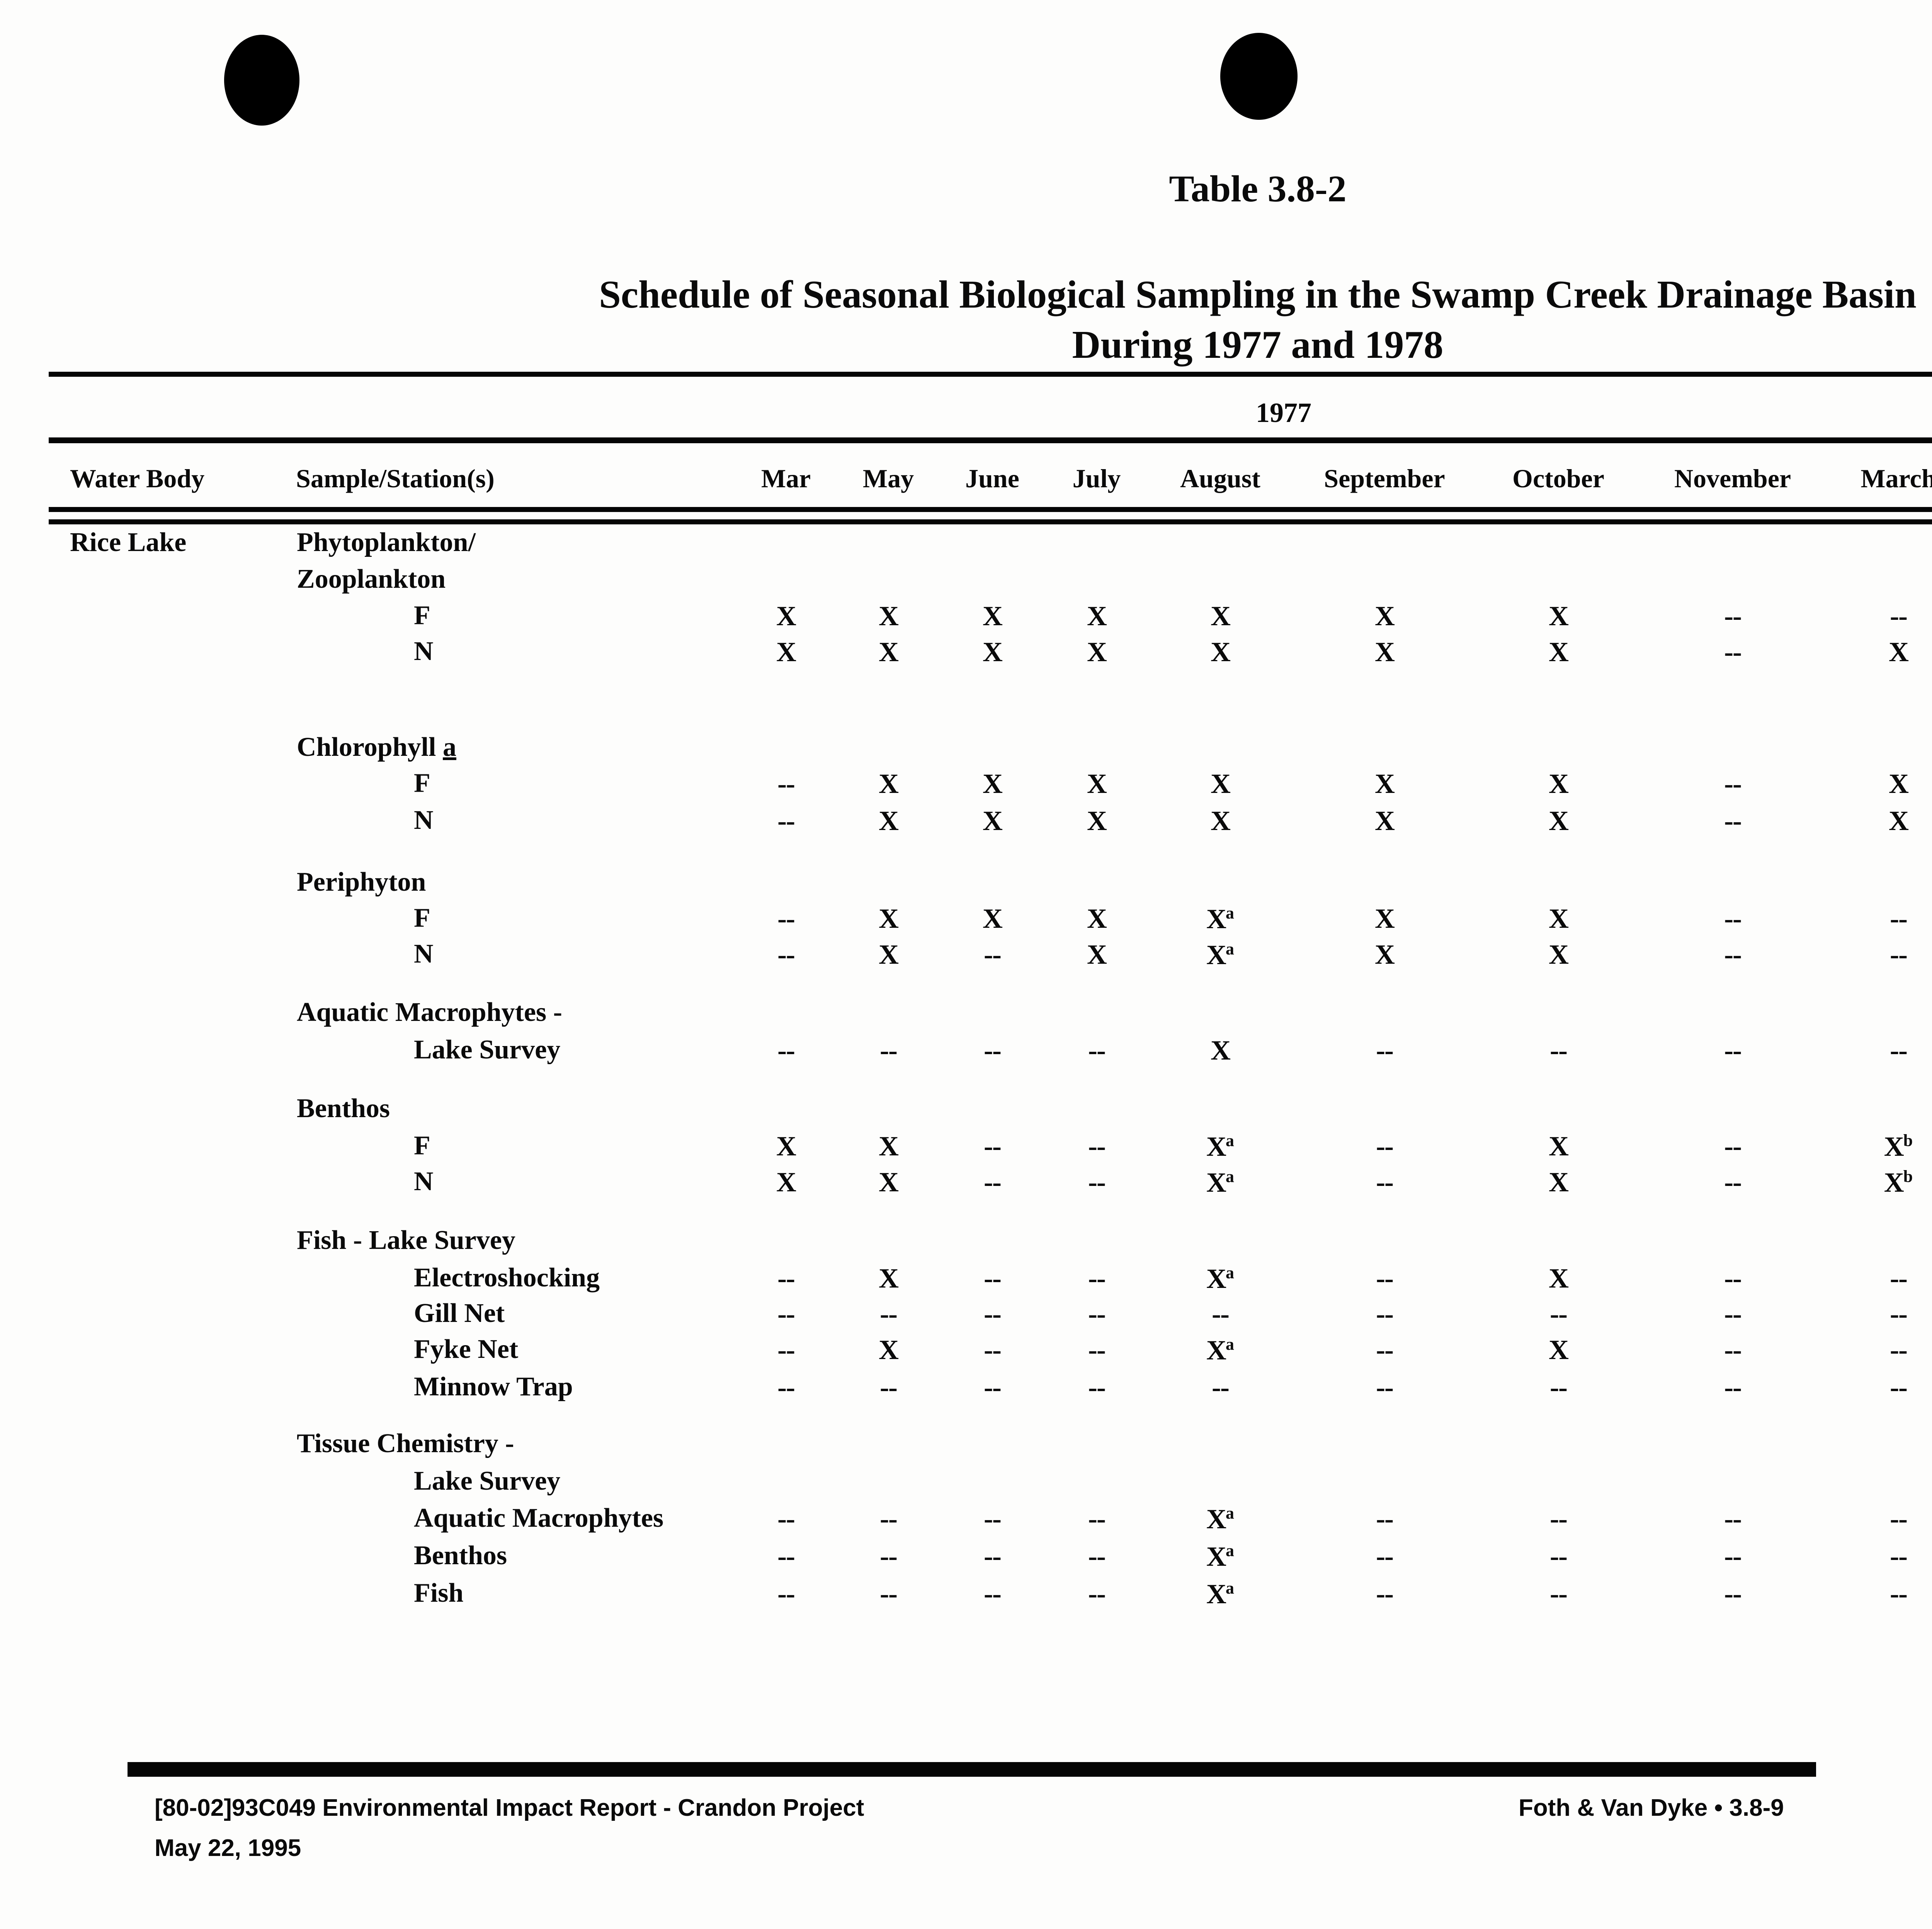  I want to click on section-label: Benthos, so click(344, 1108).